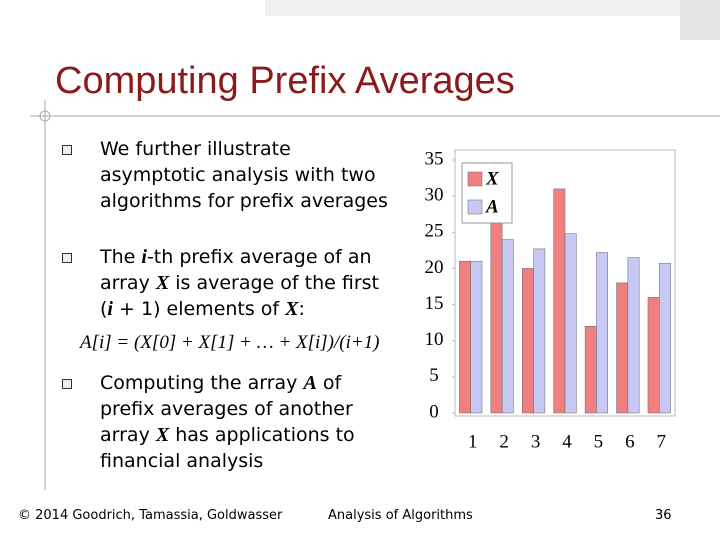  What do you see at coordinates (567, 441) in the screenshot?
I see `x-tick-label: 4` at bounding box center [567, 441].